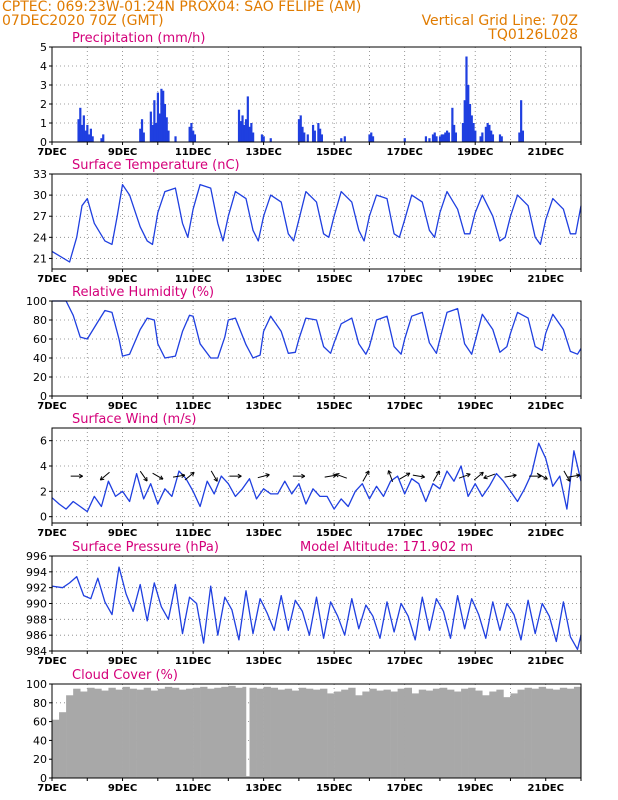 This screenshot has height=800, width=618. What do you see at coordinates (40, 377) in the screenshot?
I see `y-tick-label: 20` at bounding box center [40, 377].